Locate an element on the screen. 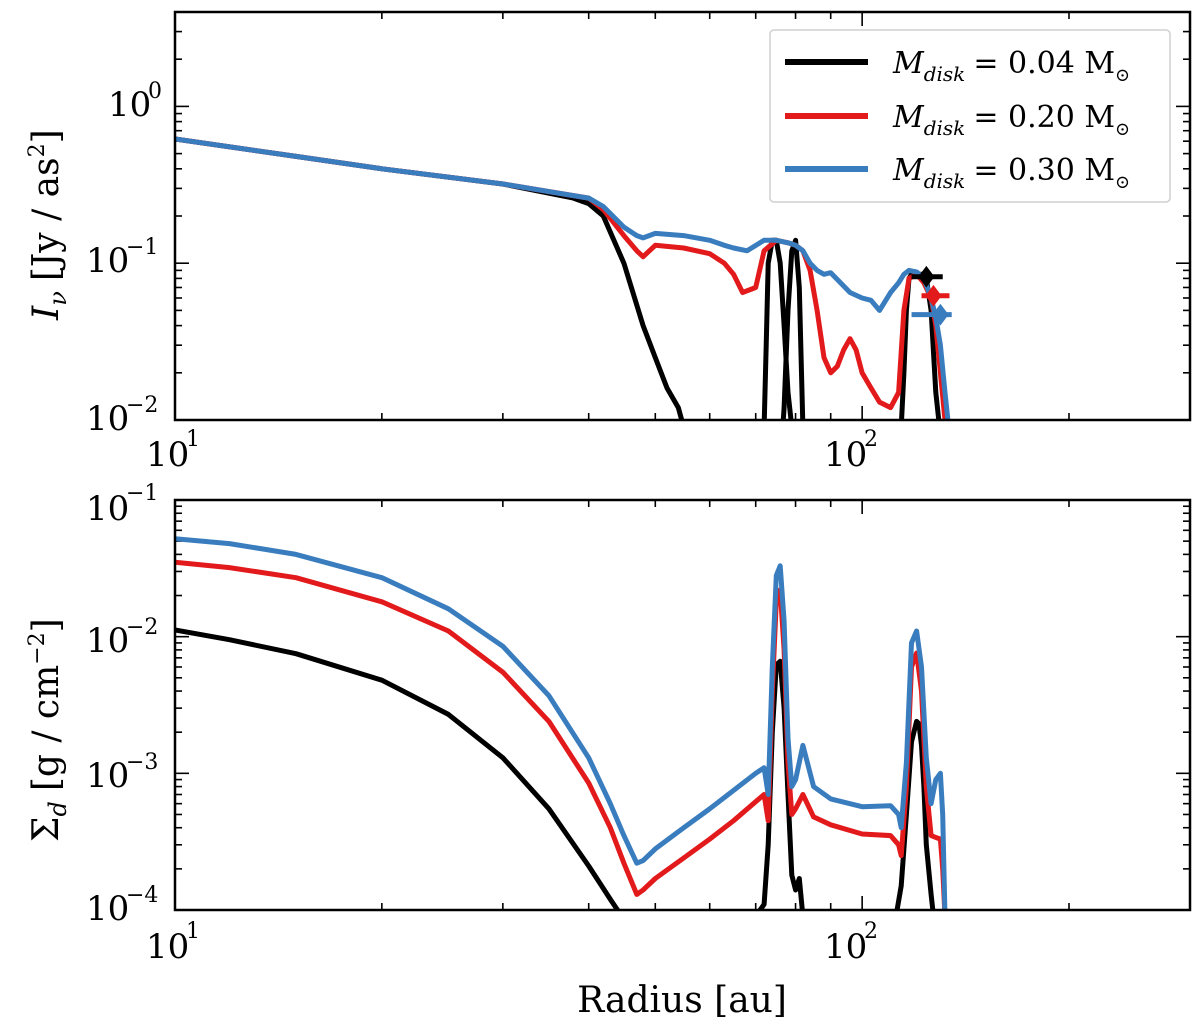  top-markers is located at coordinates (931, 295).